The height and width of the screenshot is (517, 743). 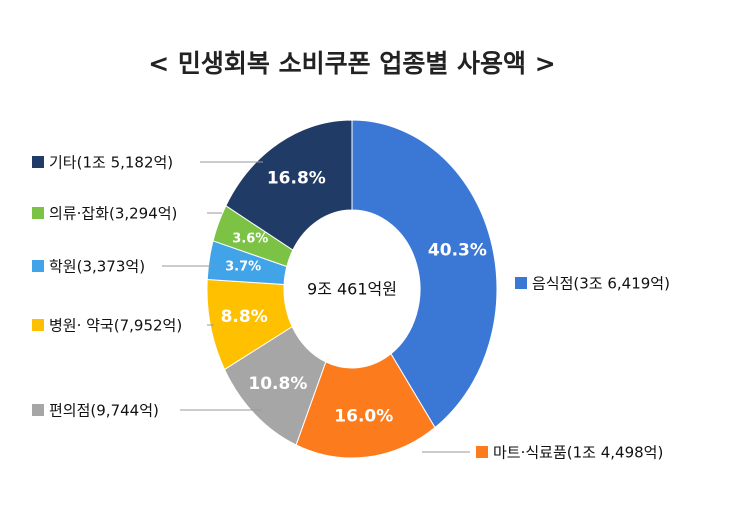 What do you see at coordinates (352, 289) in the screenshot?
I see `center-label: 9조 461억원` at bounding box center [352, 289].